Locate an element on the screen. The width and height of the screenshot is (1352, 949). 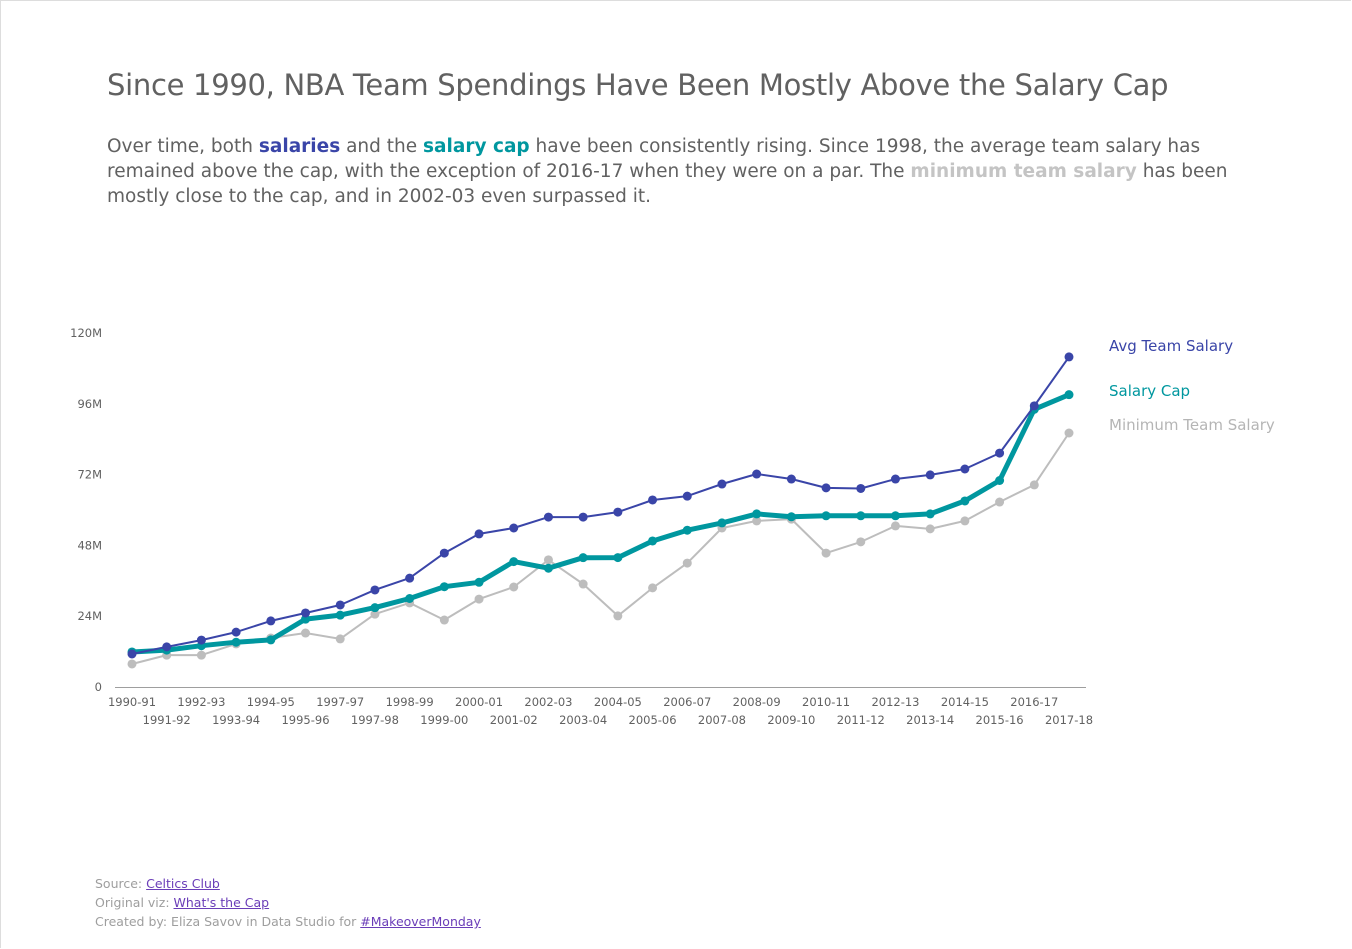
y-tick-label: 120M is located at coordinates (86, 333).